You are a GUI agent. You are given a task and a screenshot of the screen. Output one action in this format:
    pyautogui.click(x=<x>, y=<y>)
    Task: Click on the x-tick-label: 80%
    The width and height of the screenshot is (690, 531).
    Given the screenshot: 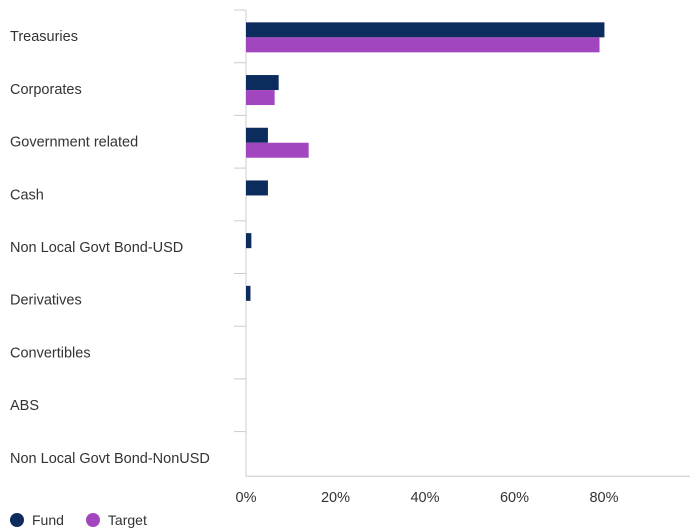 What is the action you would take?
    pyautogui.click(x=603, y=498)
    